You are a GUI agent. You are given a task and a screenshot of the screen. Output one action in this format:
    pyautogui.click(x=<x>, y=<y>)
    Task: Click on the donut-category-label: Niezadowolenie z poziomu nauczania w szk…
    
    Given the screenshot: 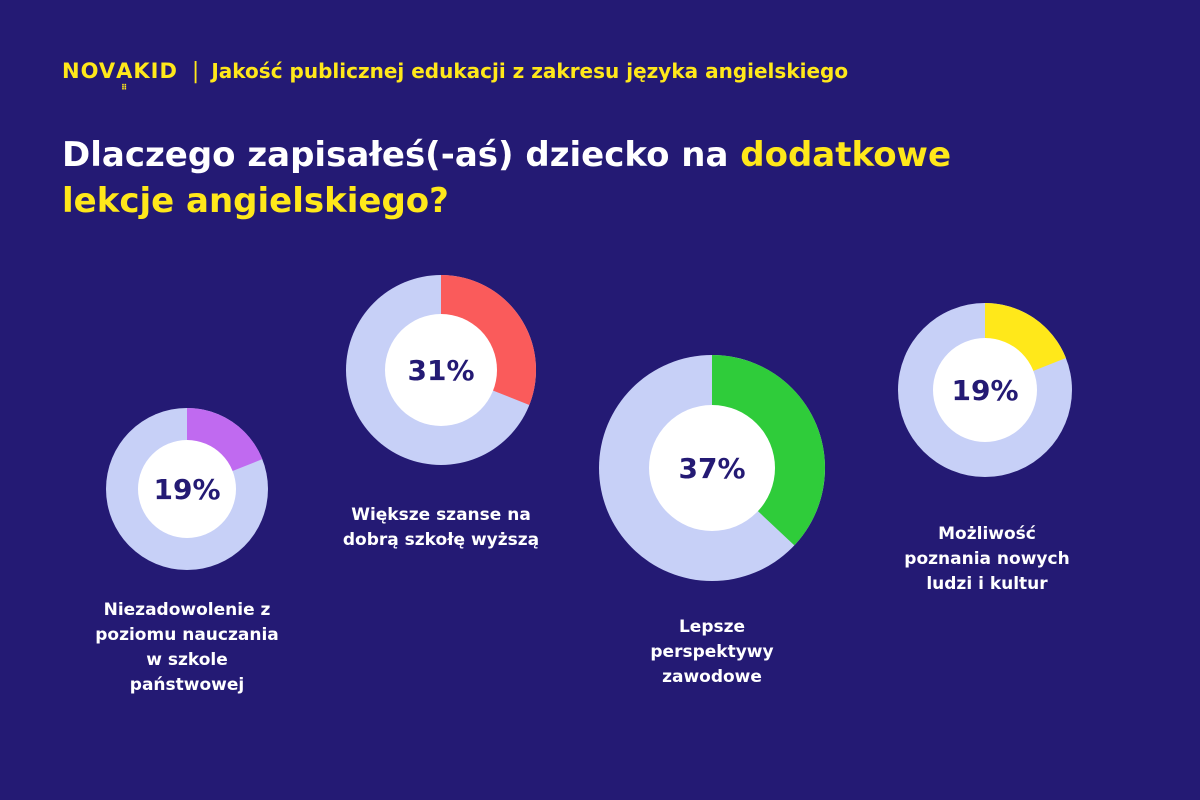 What is the action you would take?
    pyautogui.click(x=187, y=647)
    